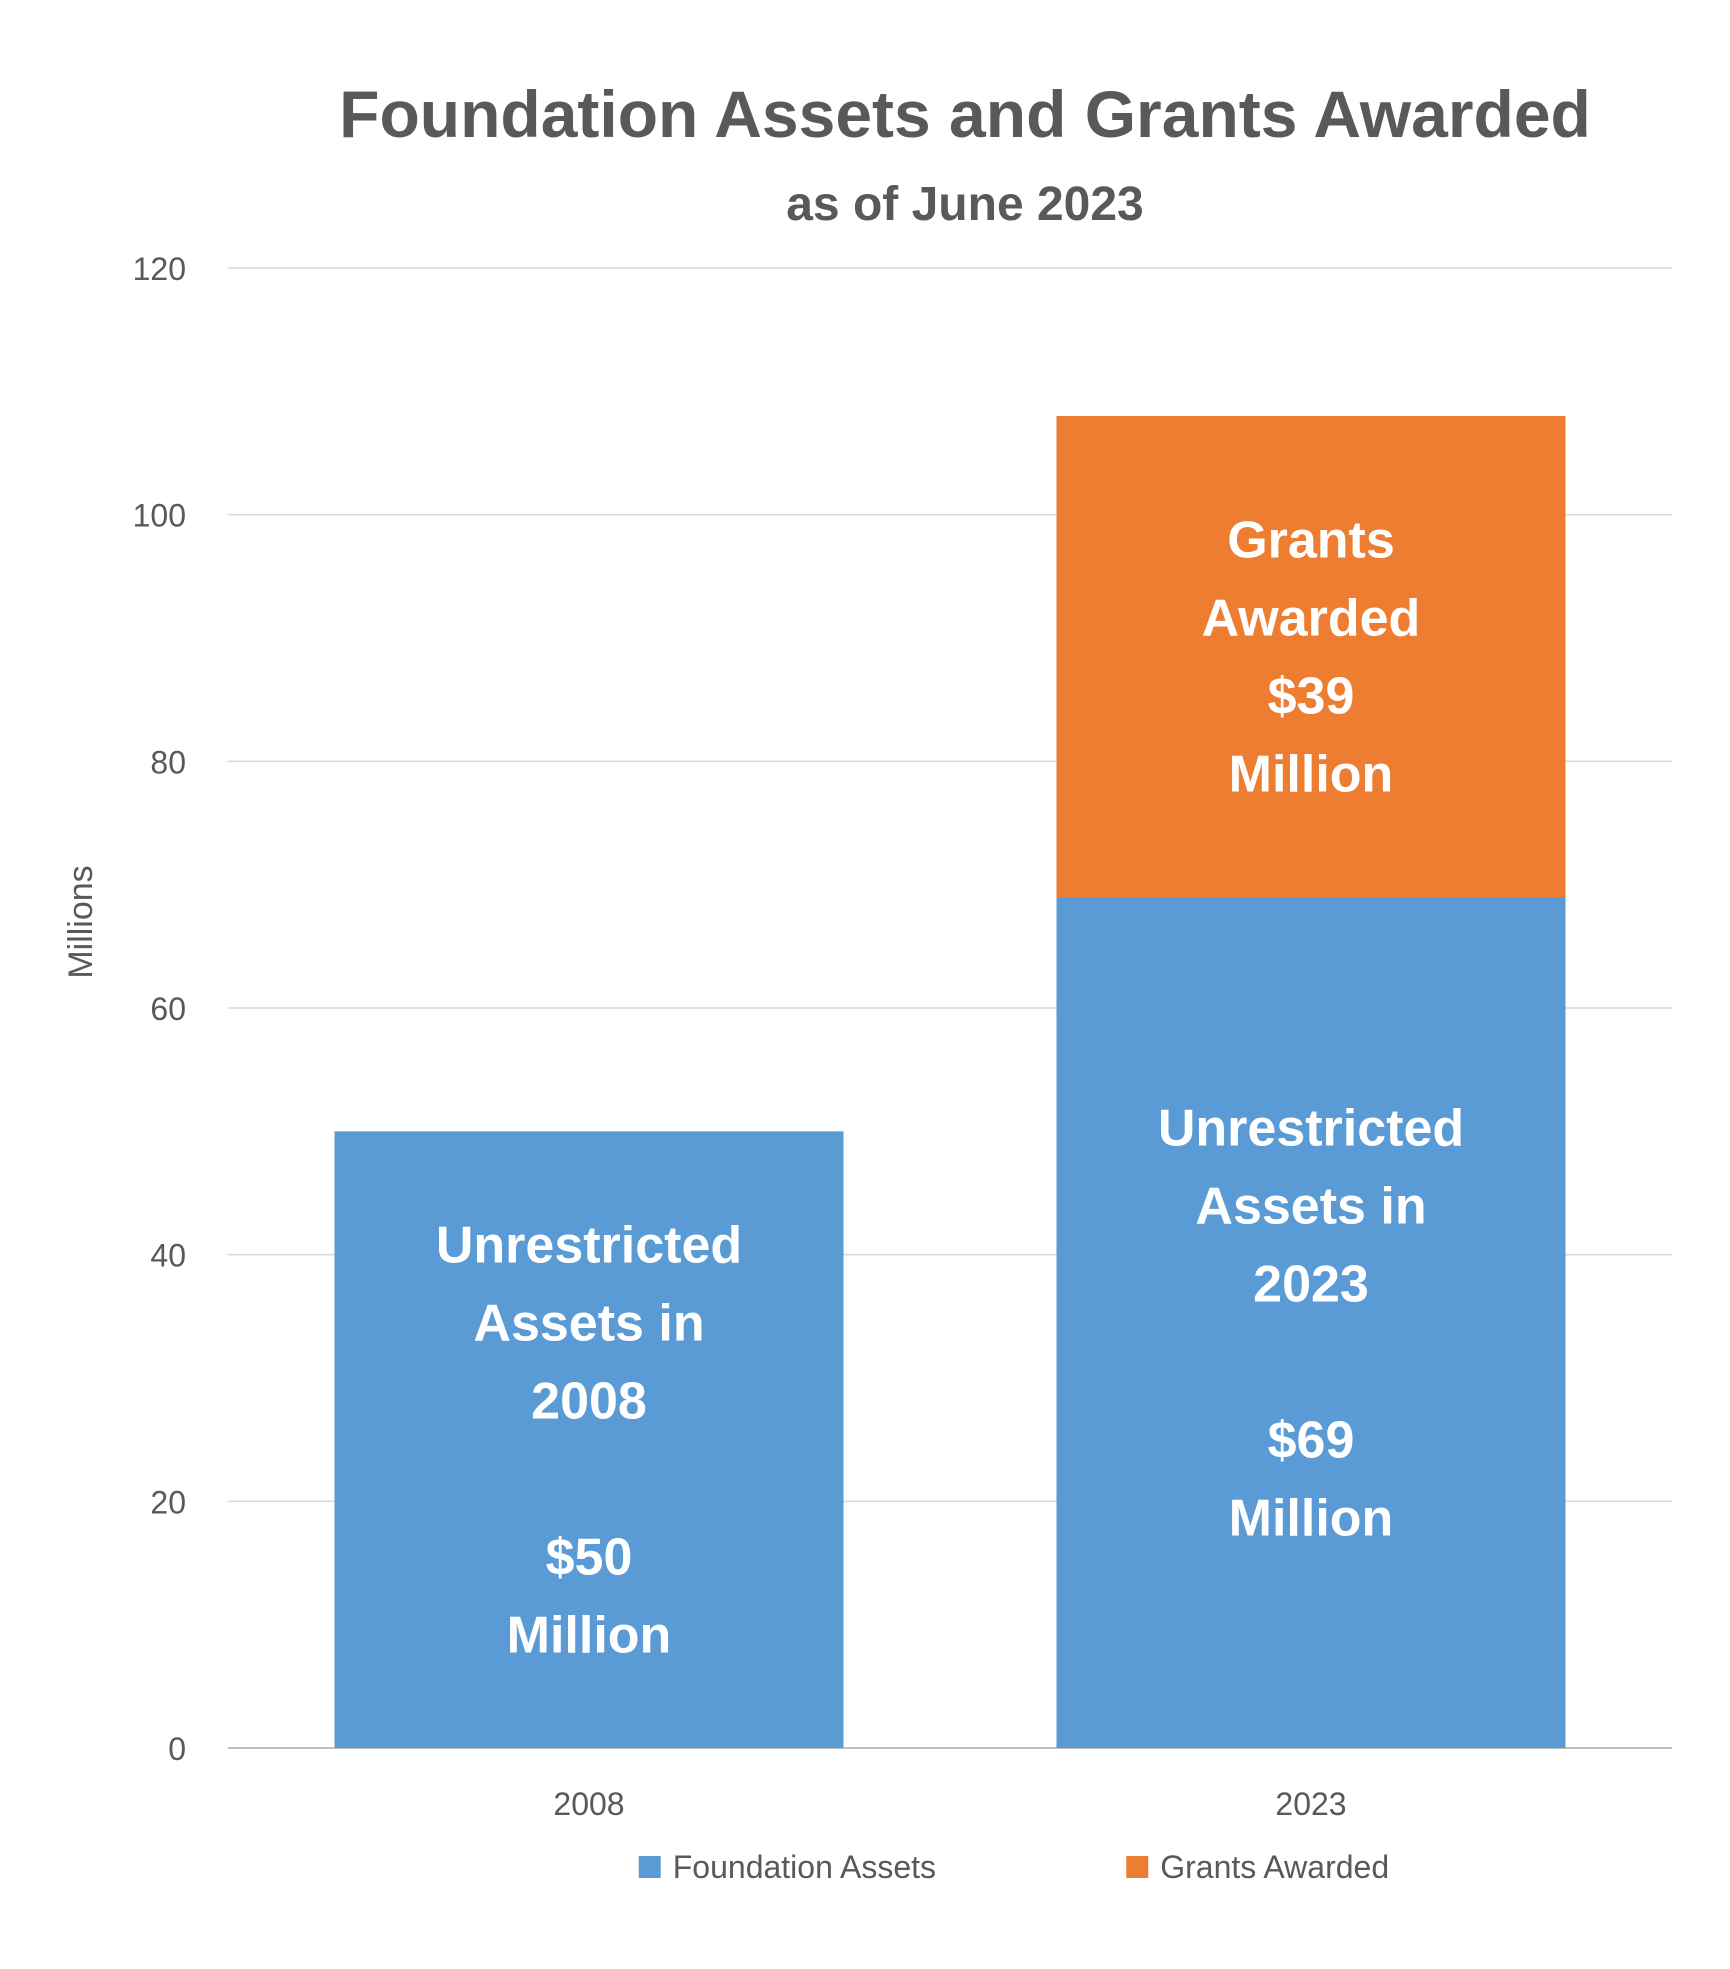  I want to click on legend: Foundation Assets Grants Awarded, so click(1013, 1867).